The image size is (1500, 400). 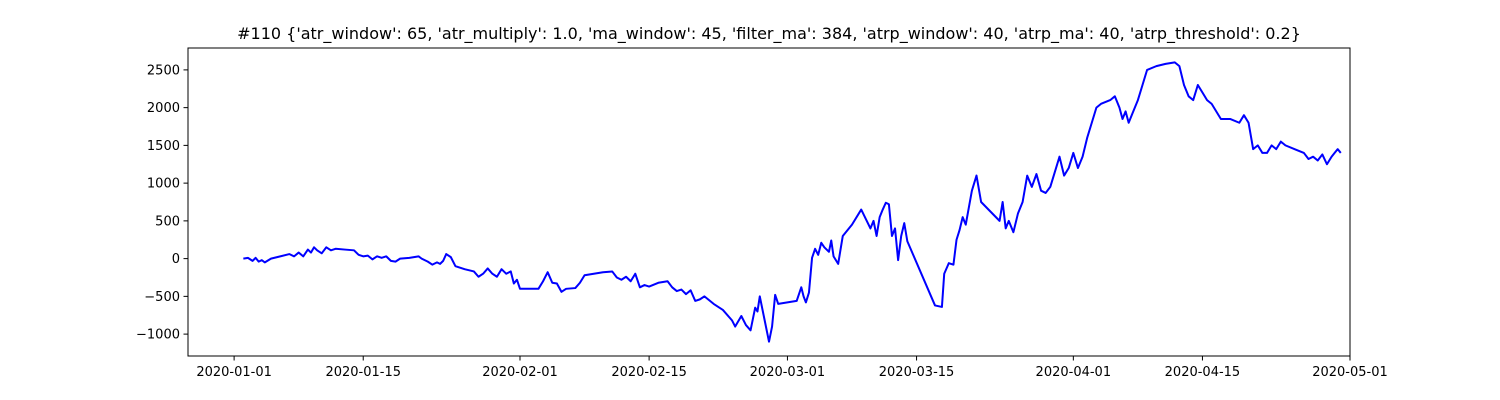 What do you see at coordinates (162, 297) in the screenshot?
I see `y-tick-label-1: −500` at bounding box center [162, 297].